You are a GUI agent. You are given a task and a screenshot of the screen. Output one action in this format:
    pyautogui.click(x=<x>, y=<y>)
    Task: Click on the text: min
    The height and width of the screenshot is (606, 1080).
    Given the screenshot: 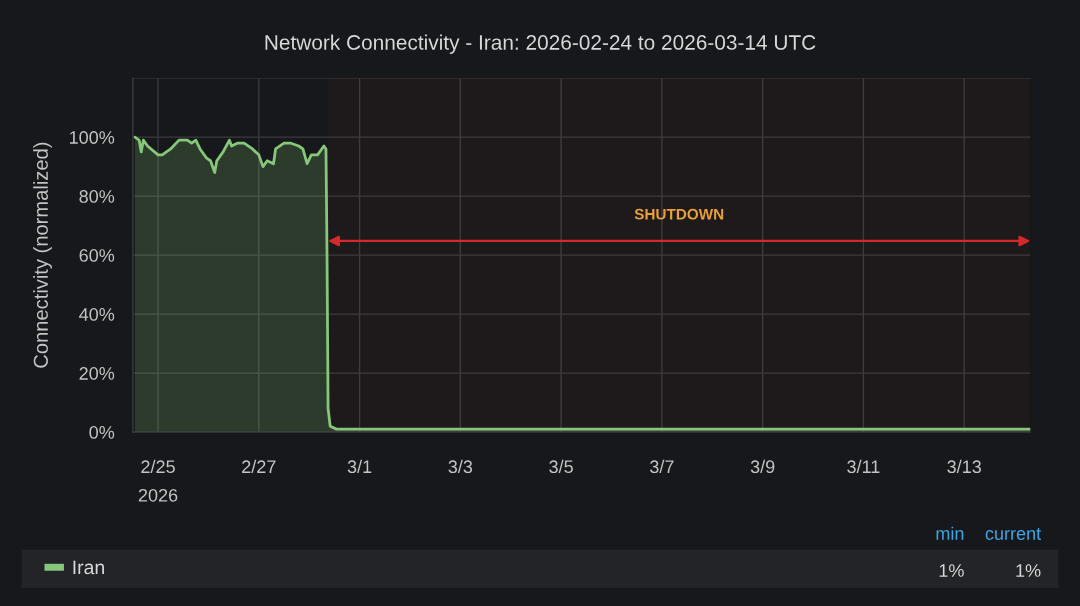 What is the action you would take?
    pyautogui.click(x=950, y=533)
    